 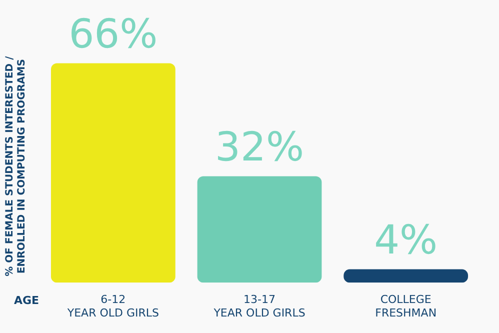 What do you see at coordinates (406, 241) in the screenshot?
I see `data-label: 4%` at bounding box center [406, 241].